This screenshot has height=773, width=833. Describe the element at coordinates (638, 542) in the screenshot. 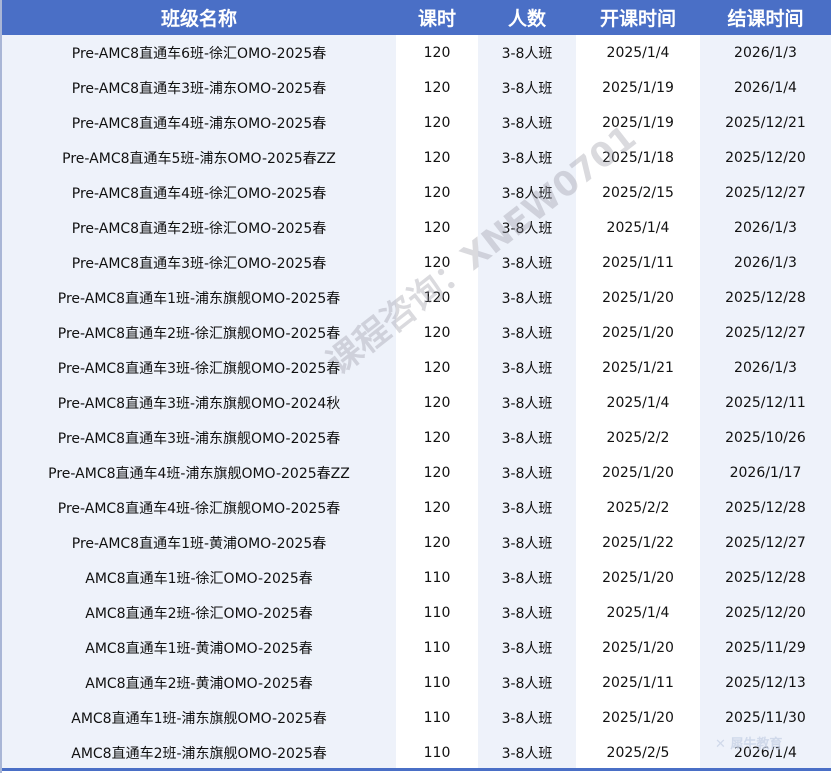

I see `cell-start-date: 2025/1/22` at that location.